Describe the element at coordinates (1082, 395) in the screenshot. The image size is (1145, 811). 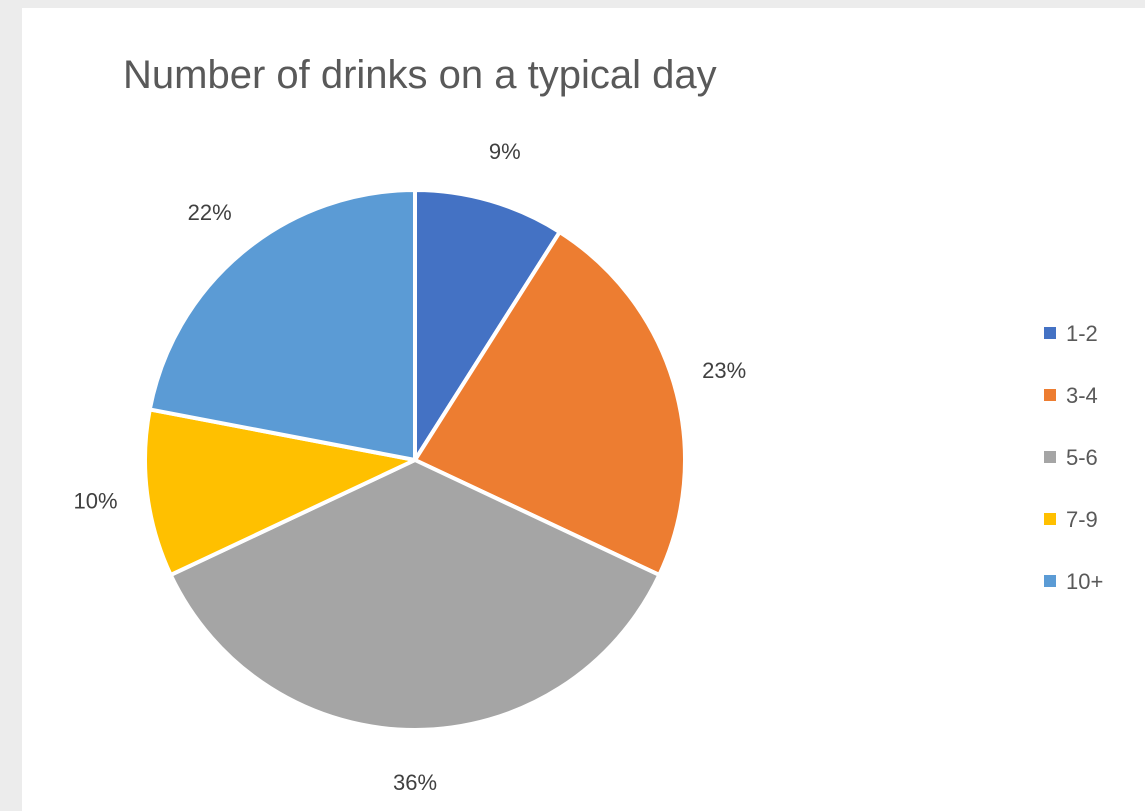
I see `legend-label-3-4: 3-4` at that location.